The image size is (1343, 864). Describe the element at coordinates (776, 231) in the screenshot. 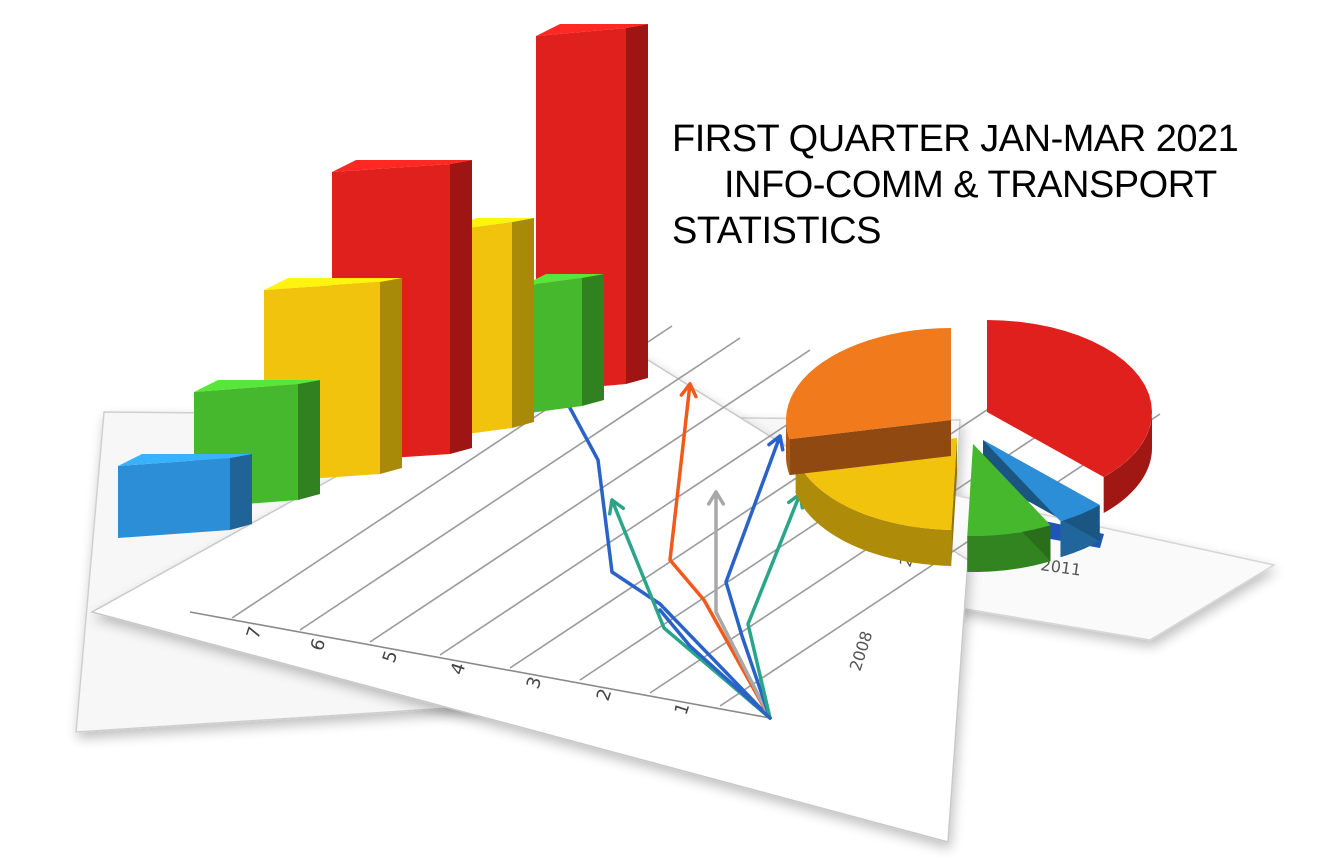

I see `title-line-3: STATISTICS` at that location.